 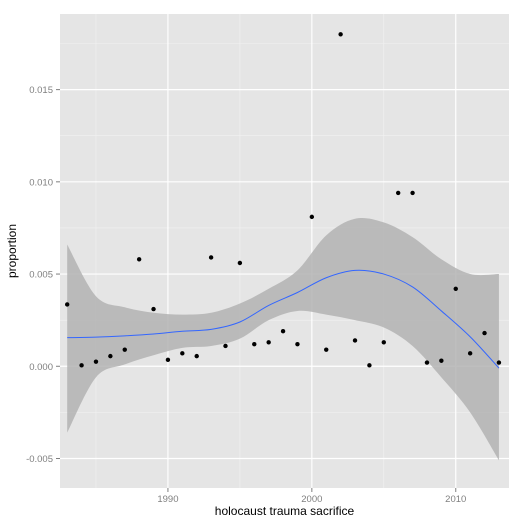 I want to click on y-tick-label: 0.015, so click(x=41, y=90).